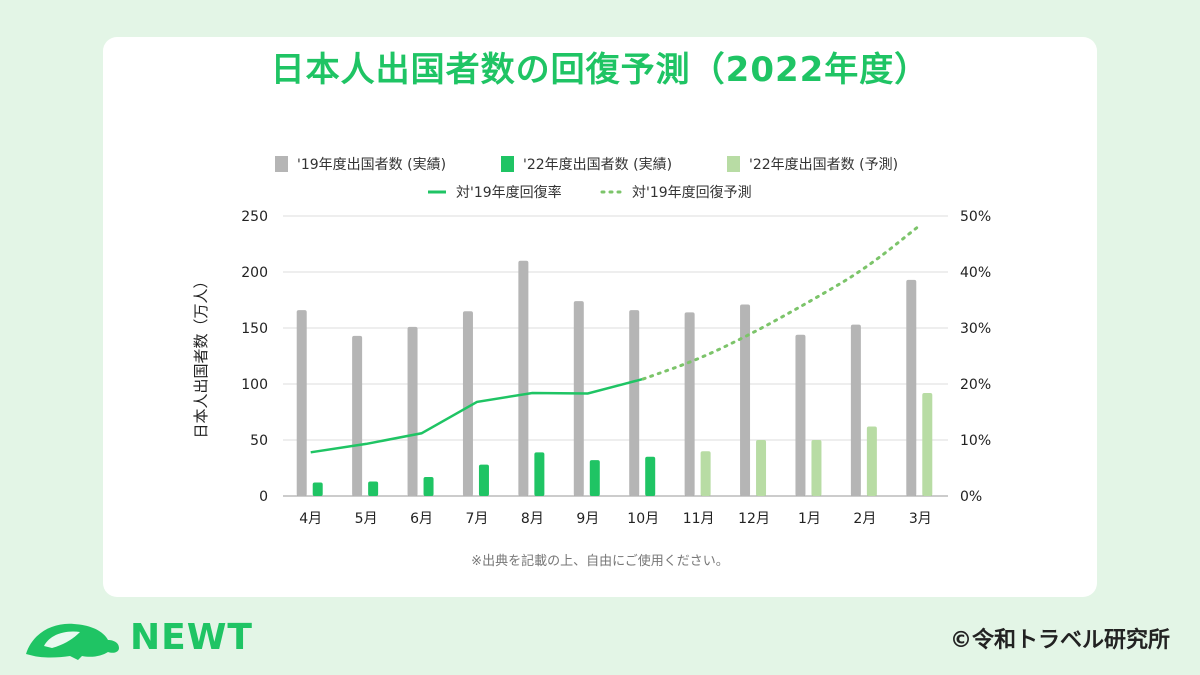  I want to click on x-tick-label: 11月, so click(699, 519).